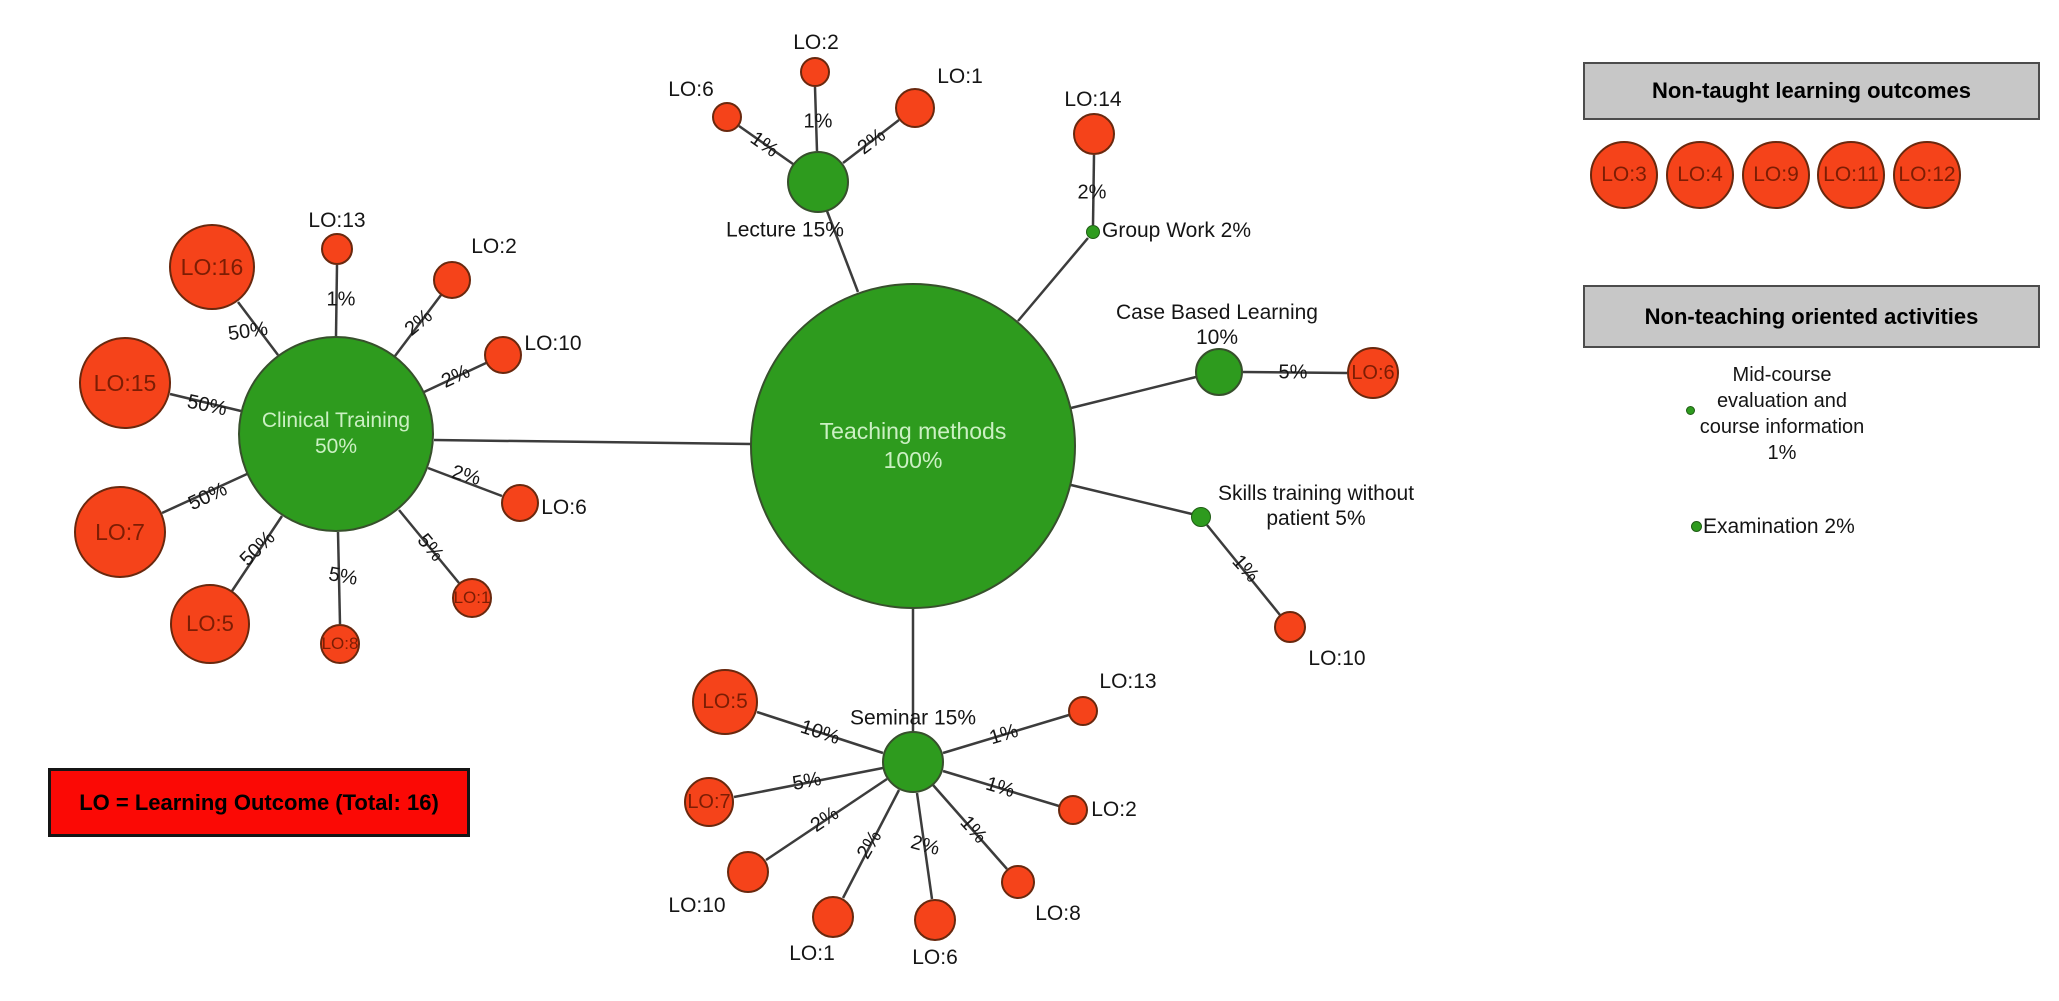  Describe the element at coordinates (818, 182) in the screenshot. I see `node-lecture` at that location.